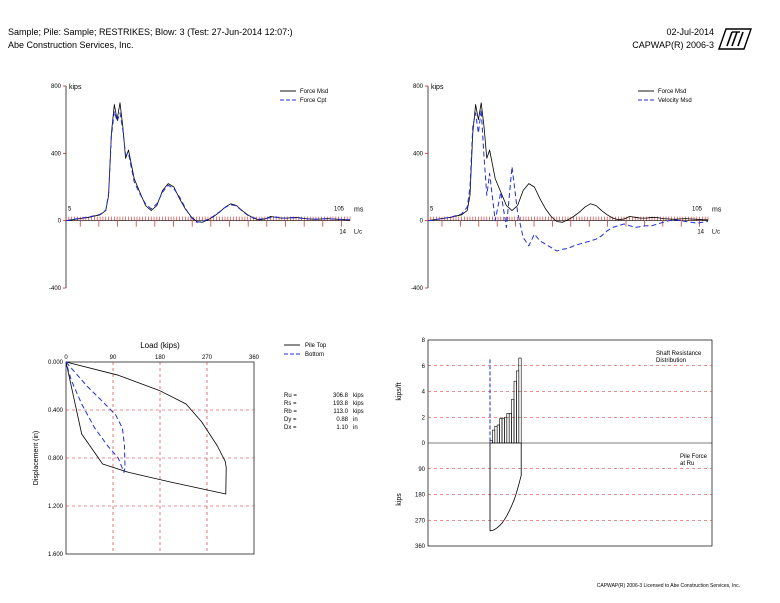  Describe the element at coordinates (160, 358) in the screenshot. I see `x-tick-label: 180` at that location.